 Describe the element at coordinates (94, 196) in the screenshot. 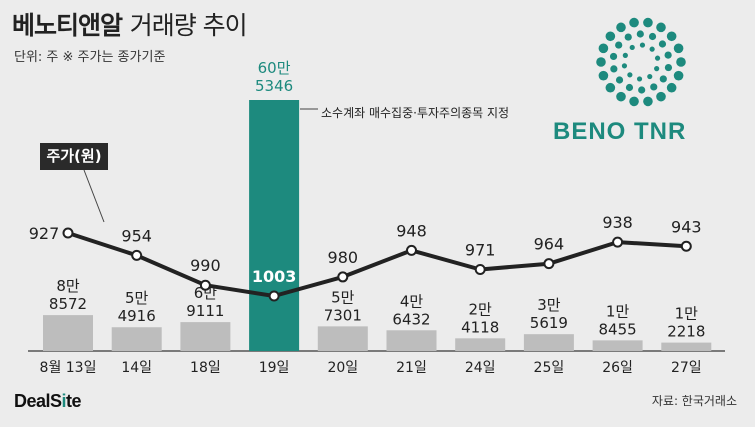

I see `legend-leader` at that location.